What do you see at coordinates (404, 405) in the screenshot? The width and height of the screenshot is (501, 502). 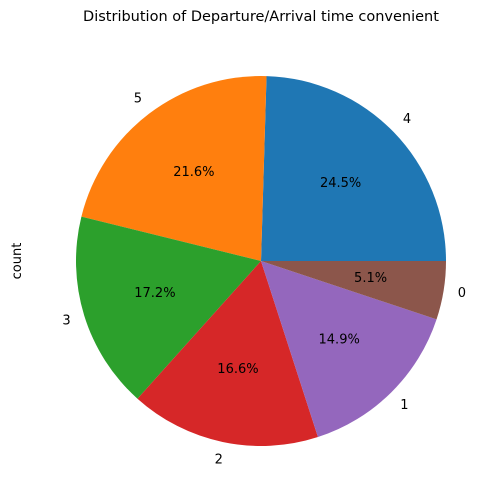 I see `slice-label-1: 1` at bounding box center [404, 405].